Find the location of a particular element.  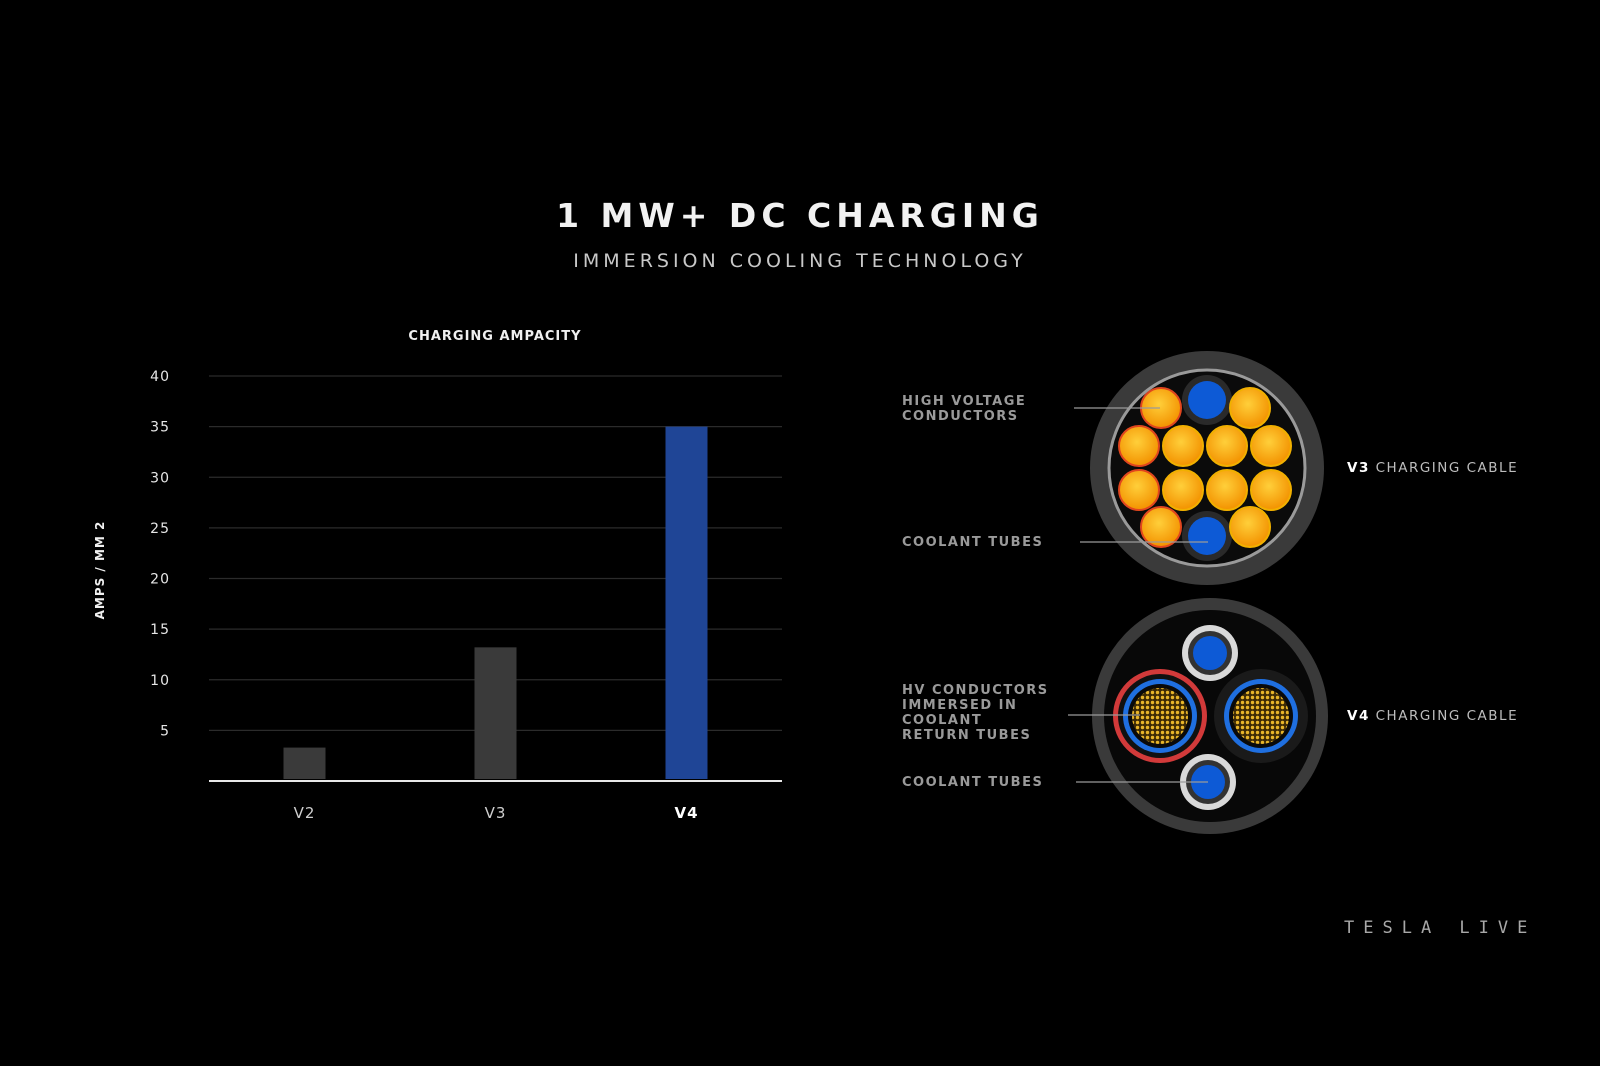

x-tick-labels: V2 V3 V4 is located at coordinates (496, 813).